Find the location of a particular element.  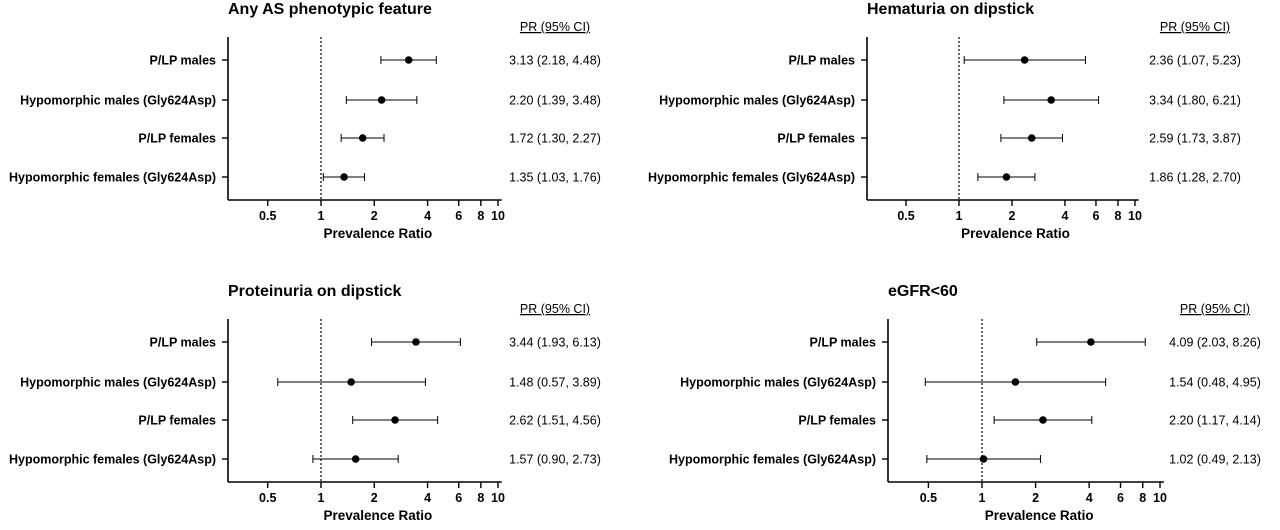

pr-ci-value: 3.44 (1.93, 6.13) is located at coordinates (555, 343).